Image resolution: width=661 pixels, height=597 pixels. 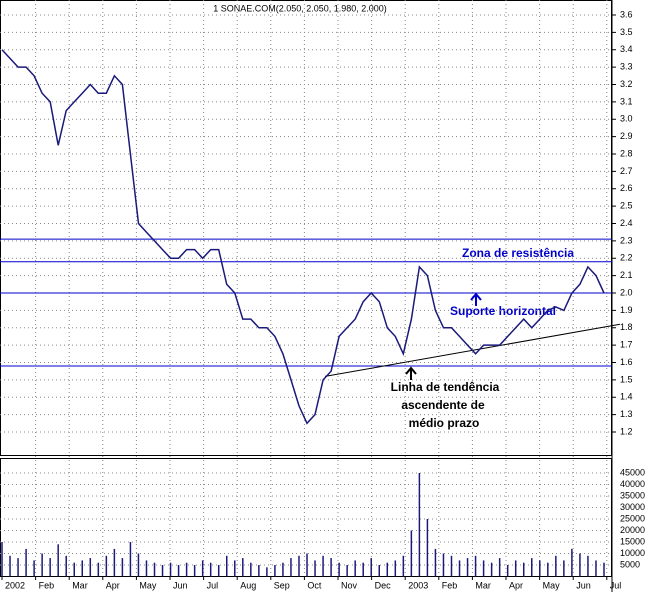 I want to click on chart-title: 1 SONAE.COM(2.050, 2.050, 1.980, 2.000), so click(x=300, y=8).